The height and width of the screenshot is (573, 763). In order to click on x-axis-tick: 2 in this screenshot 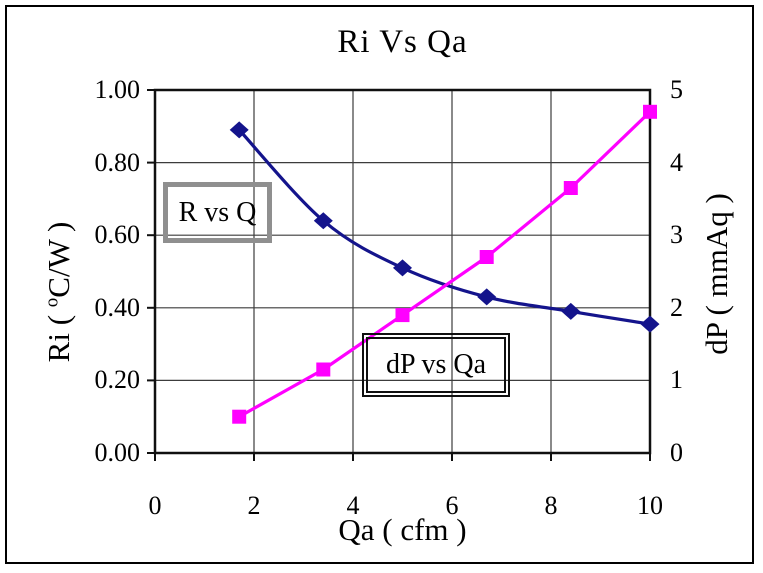, I will do `click(254, 505)`.